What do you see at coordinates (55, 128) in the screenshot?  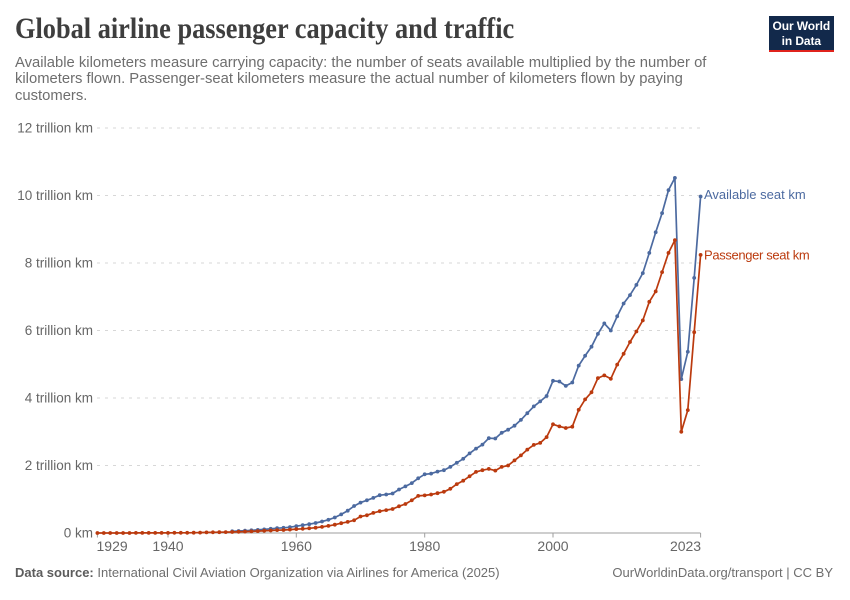 I see `svg-text: 12 trillion km` at bounding box center [55, 128].